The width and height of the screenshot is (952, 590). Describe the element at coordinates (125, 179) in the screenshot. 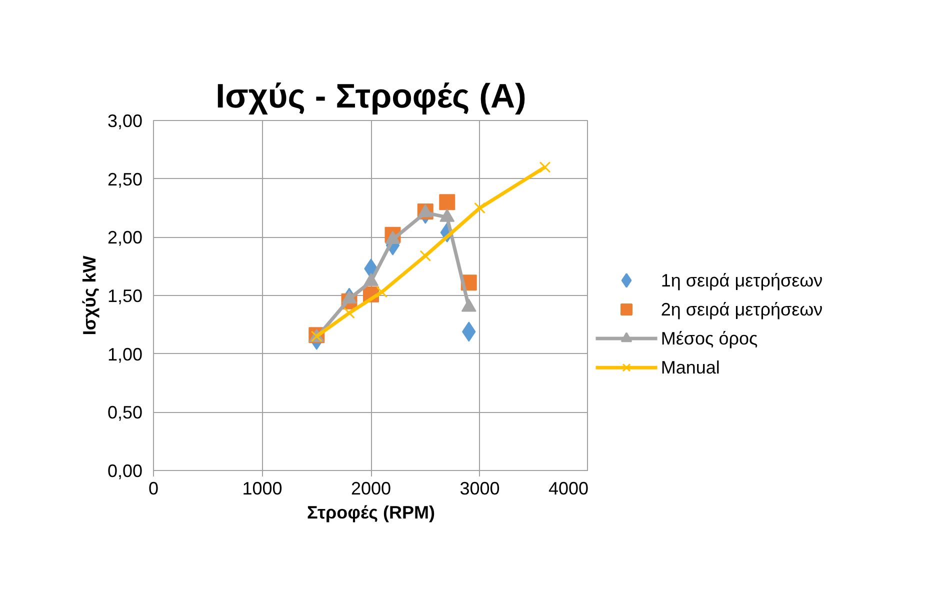

I see `y-tick-label: 2,50` at that location.